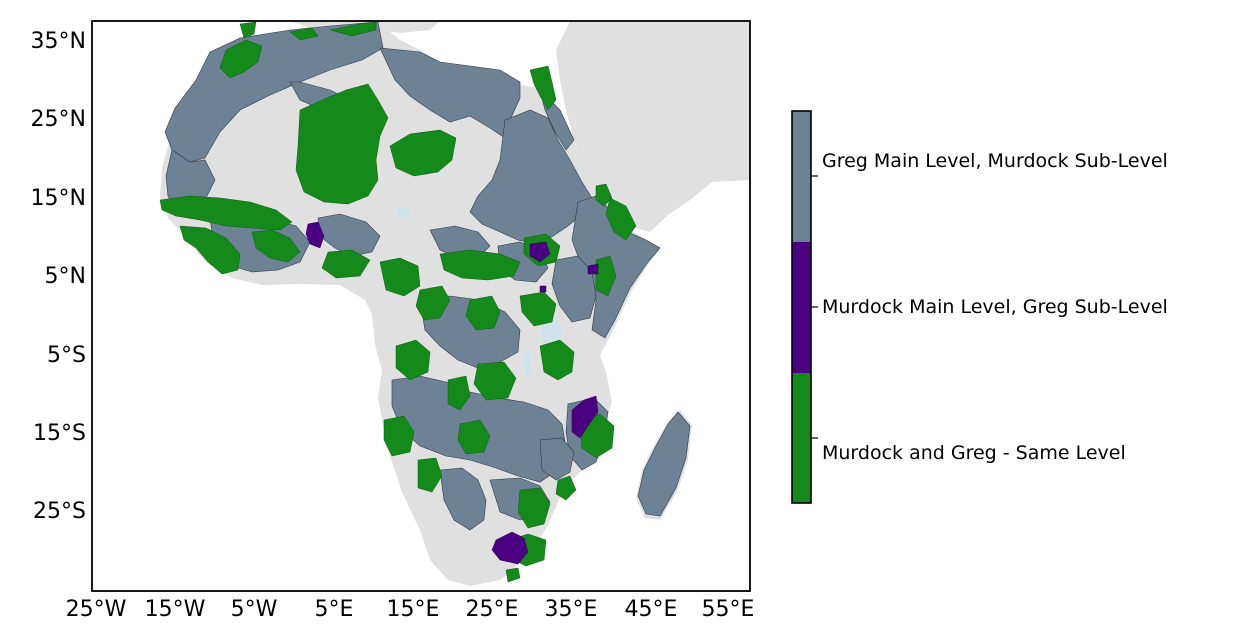  What do you see at coordinates (728, 609) in the screenshot?
I see `x-tick-label: 55°E` at bounding box center [728, 609].